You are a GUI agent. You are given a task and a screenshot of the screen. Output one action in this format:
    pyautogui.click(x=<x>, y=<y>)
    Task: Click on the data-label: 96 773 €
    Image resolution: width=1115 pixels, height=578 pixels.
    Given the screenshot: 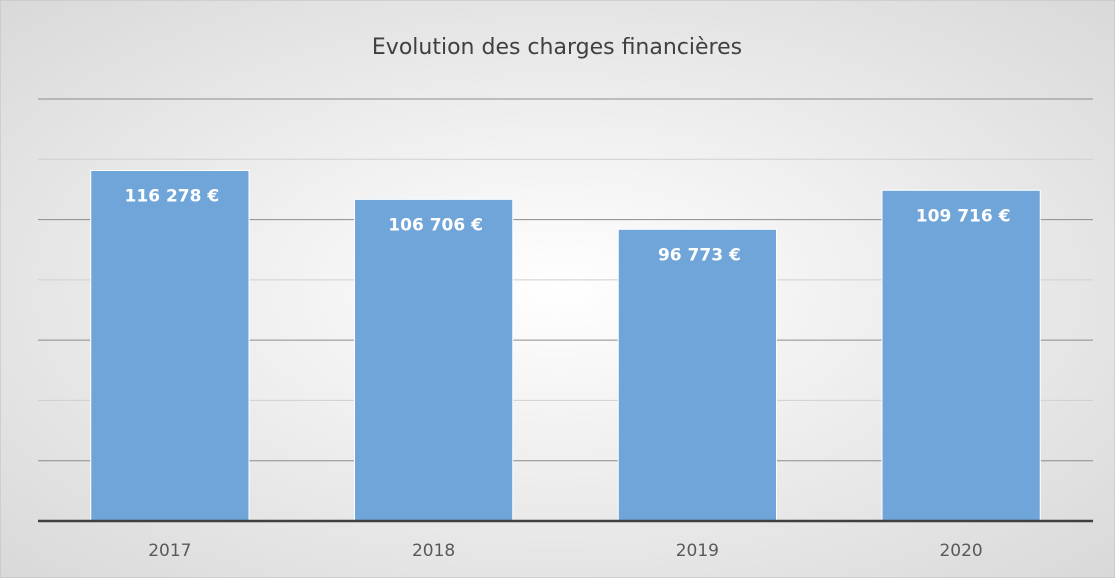 What is the action you would take?
    pyautogui.click(x=699, y=255)
    